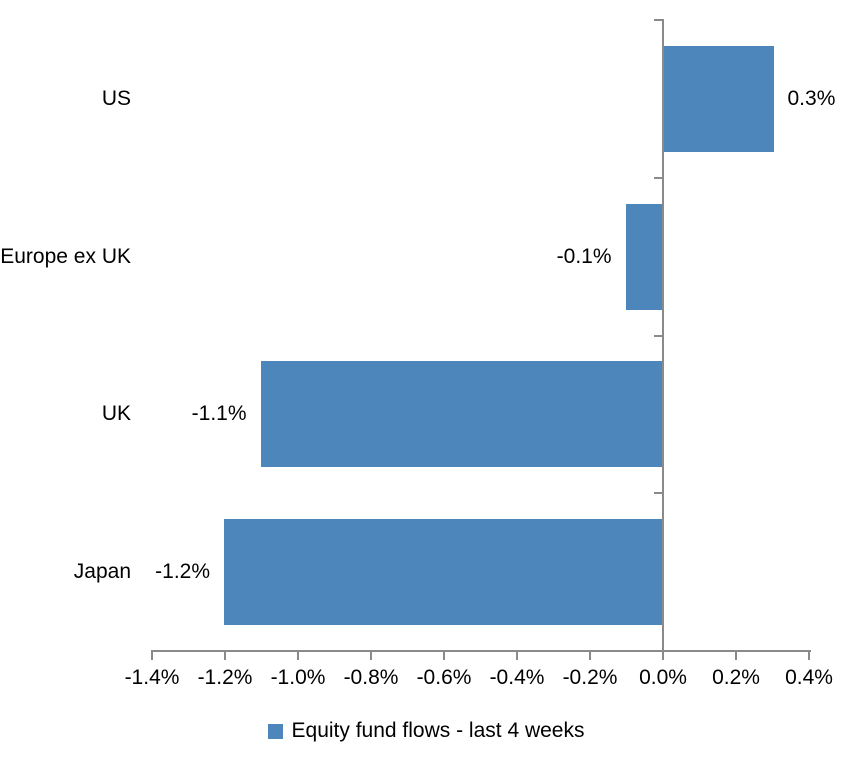 This screenshot has width=852, height=757. What do you see at coordinates (517, 677) in the screenshot?
I see `x-axis-tick-label: -0.4%` at bounding box center [517, 677].